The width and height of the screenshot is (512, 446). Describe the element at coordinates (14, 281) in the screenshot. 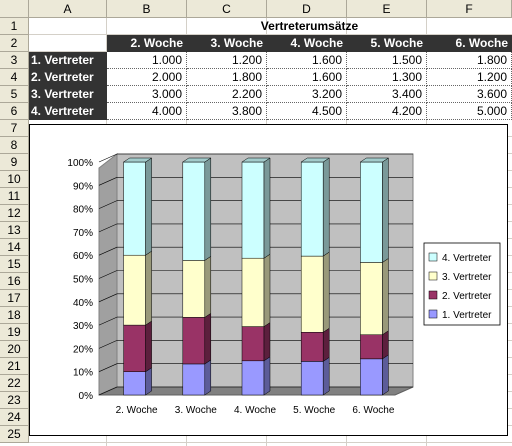

I see `row-header-16: 16` at that location.